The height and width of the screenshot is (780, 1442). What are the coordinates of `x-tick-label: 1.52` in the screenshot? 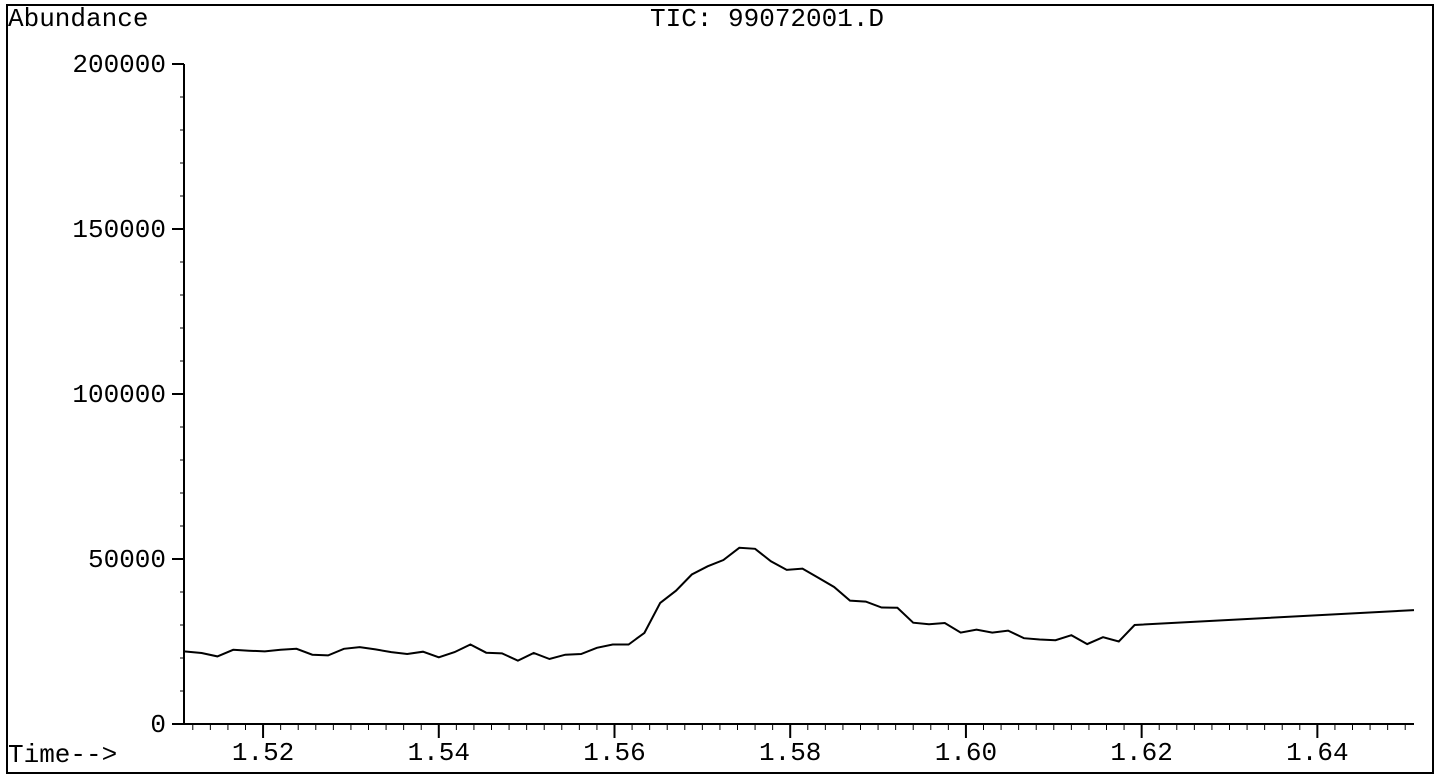 It's located at (263, 753).